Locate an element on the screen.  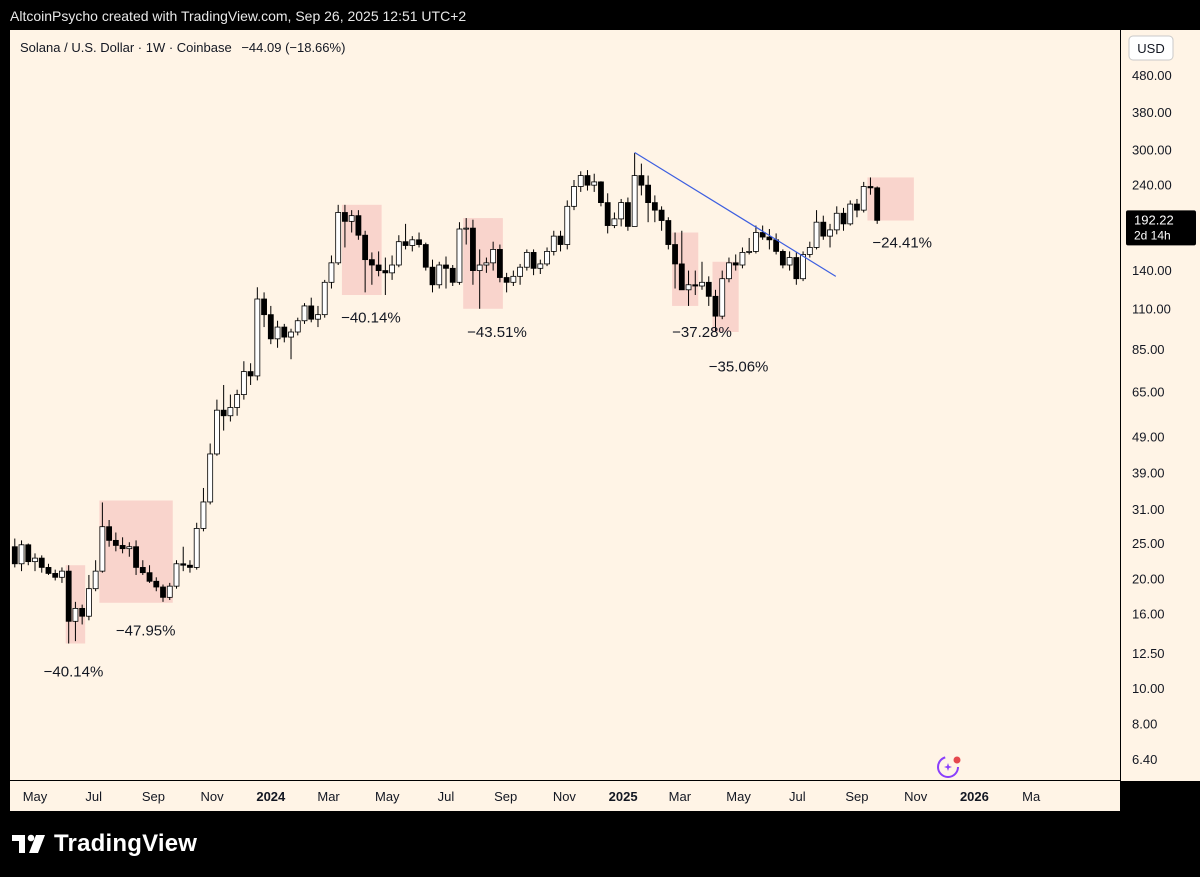
sparkle-icon is located at coordinates (948, 767).